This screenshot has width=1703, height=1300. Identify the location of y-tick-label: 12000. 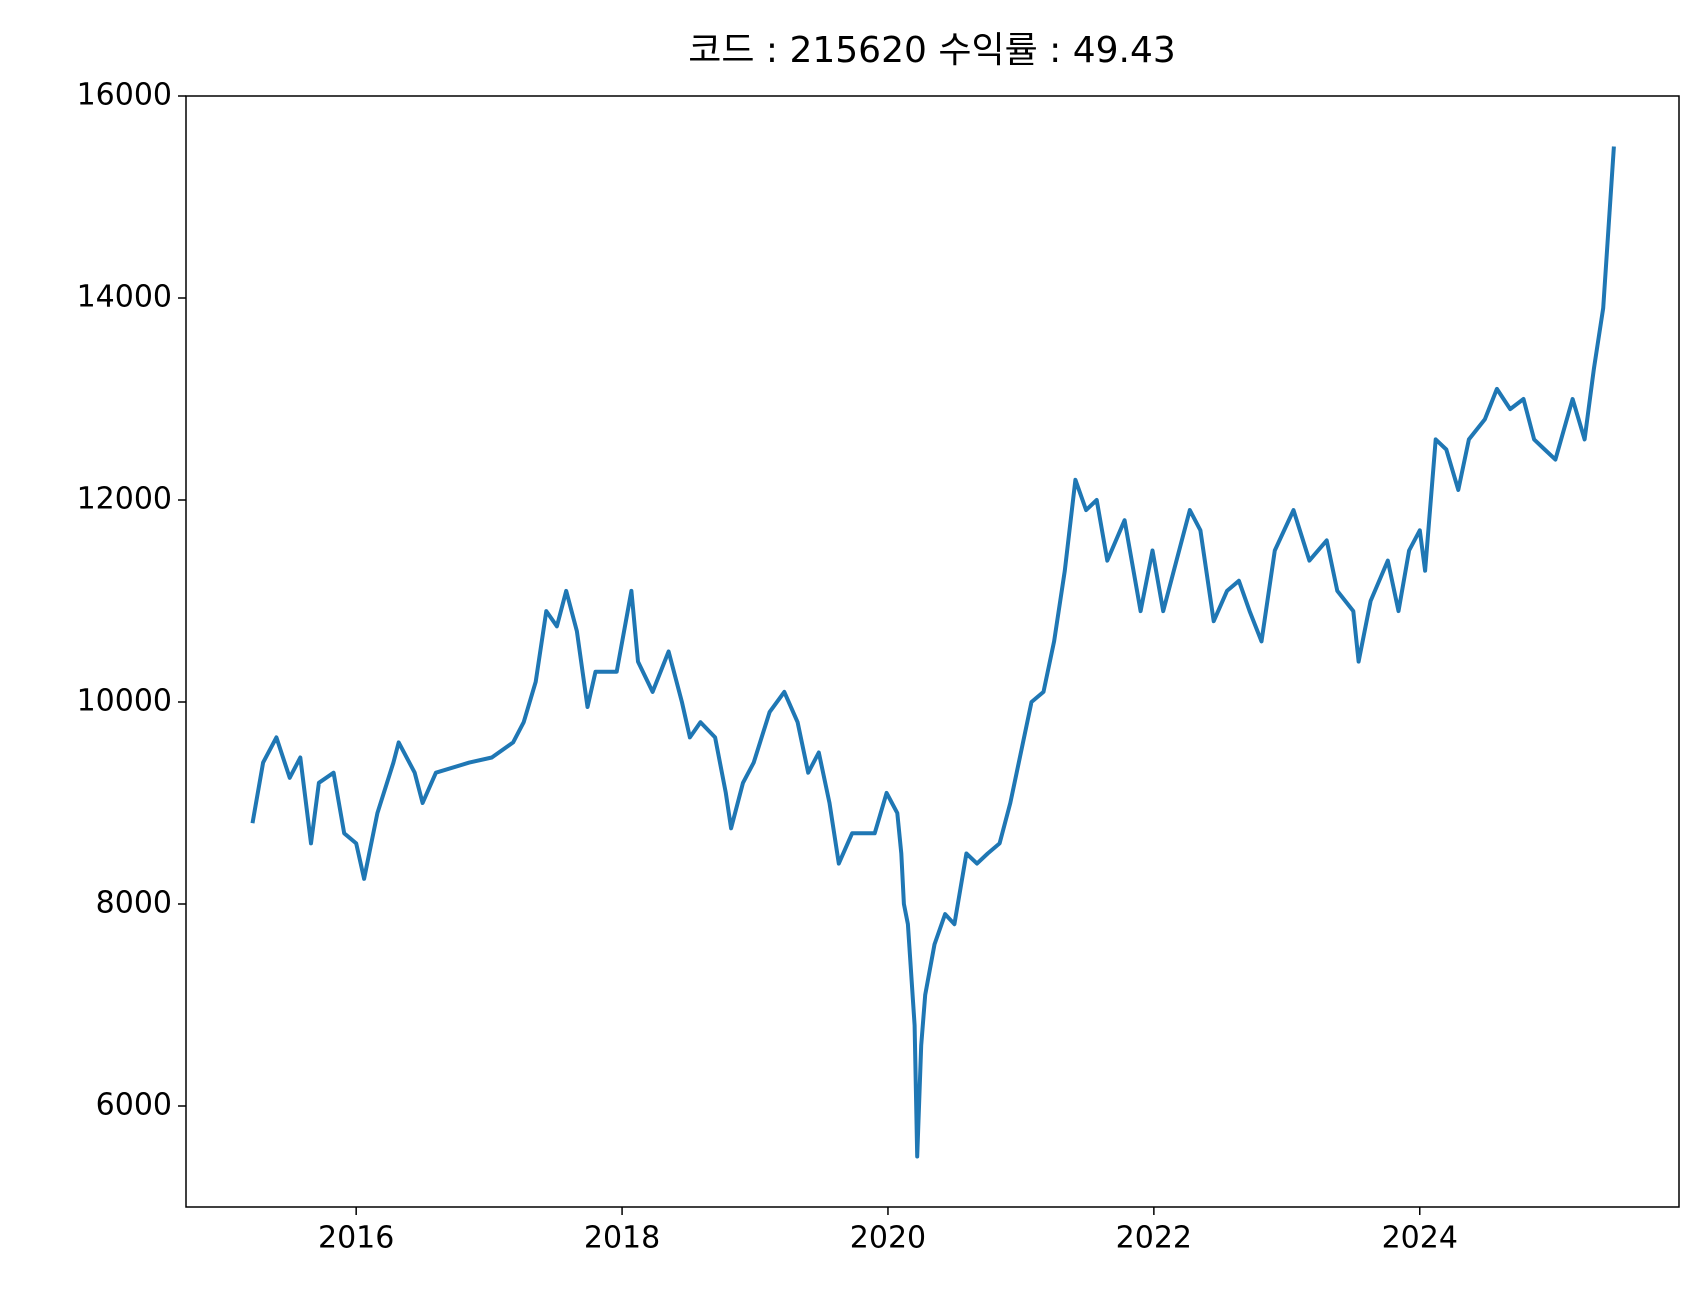
(124, 499).